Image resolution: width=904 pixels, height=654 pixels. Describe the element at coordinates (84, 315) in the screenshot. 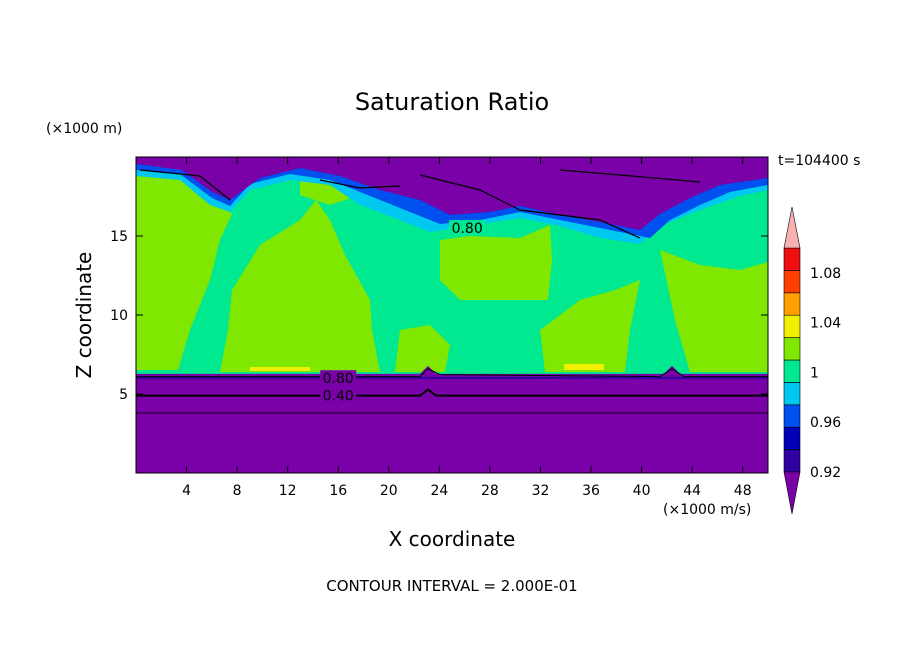

I see `y-axis-label: Z coordinate` at that location.